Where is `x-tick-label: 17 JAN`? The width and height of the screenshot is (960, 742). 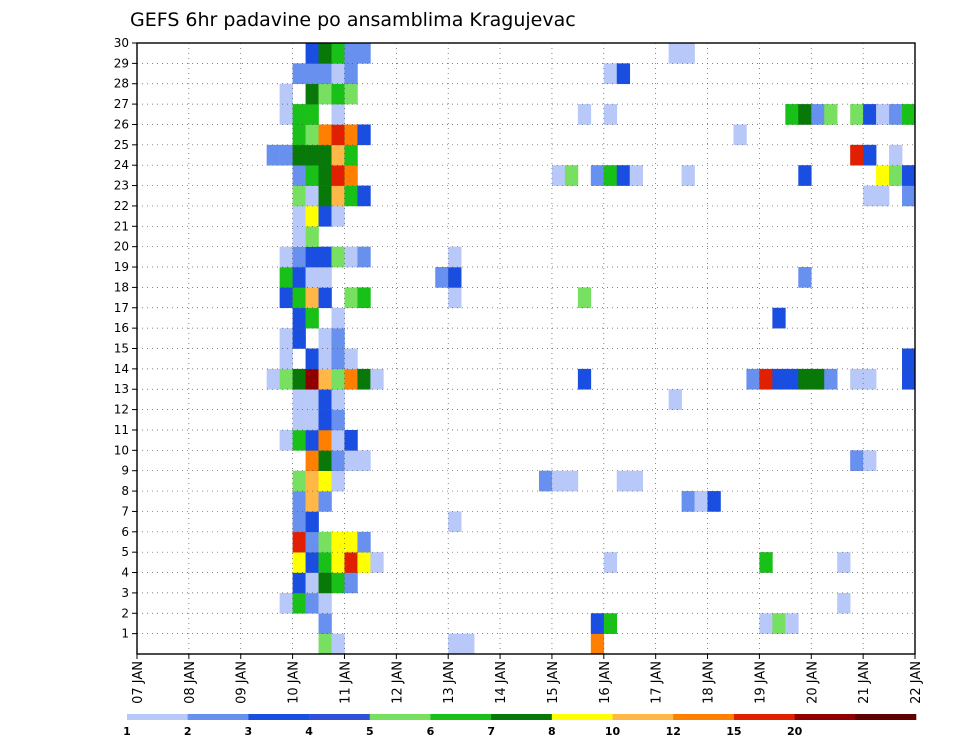
x-tick-label: 17 JAN is located at coordinates (657, 682).